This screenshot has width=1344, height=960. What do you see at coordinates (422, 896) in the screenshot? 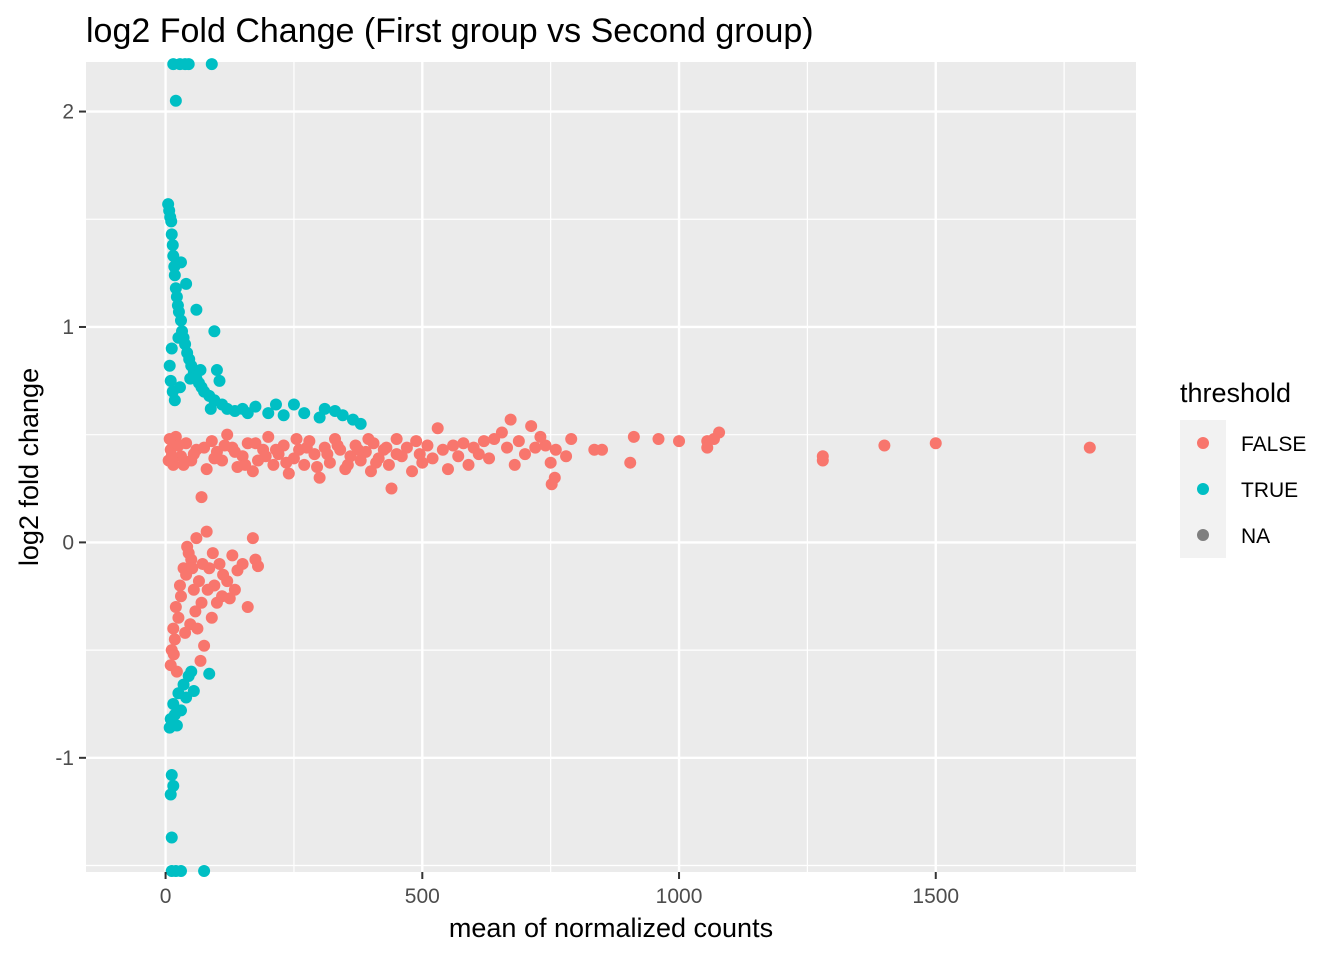
I see `x-tick-label: 500` at bounding box center [422, 896].